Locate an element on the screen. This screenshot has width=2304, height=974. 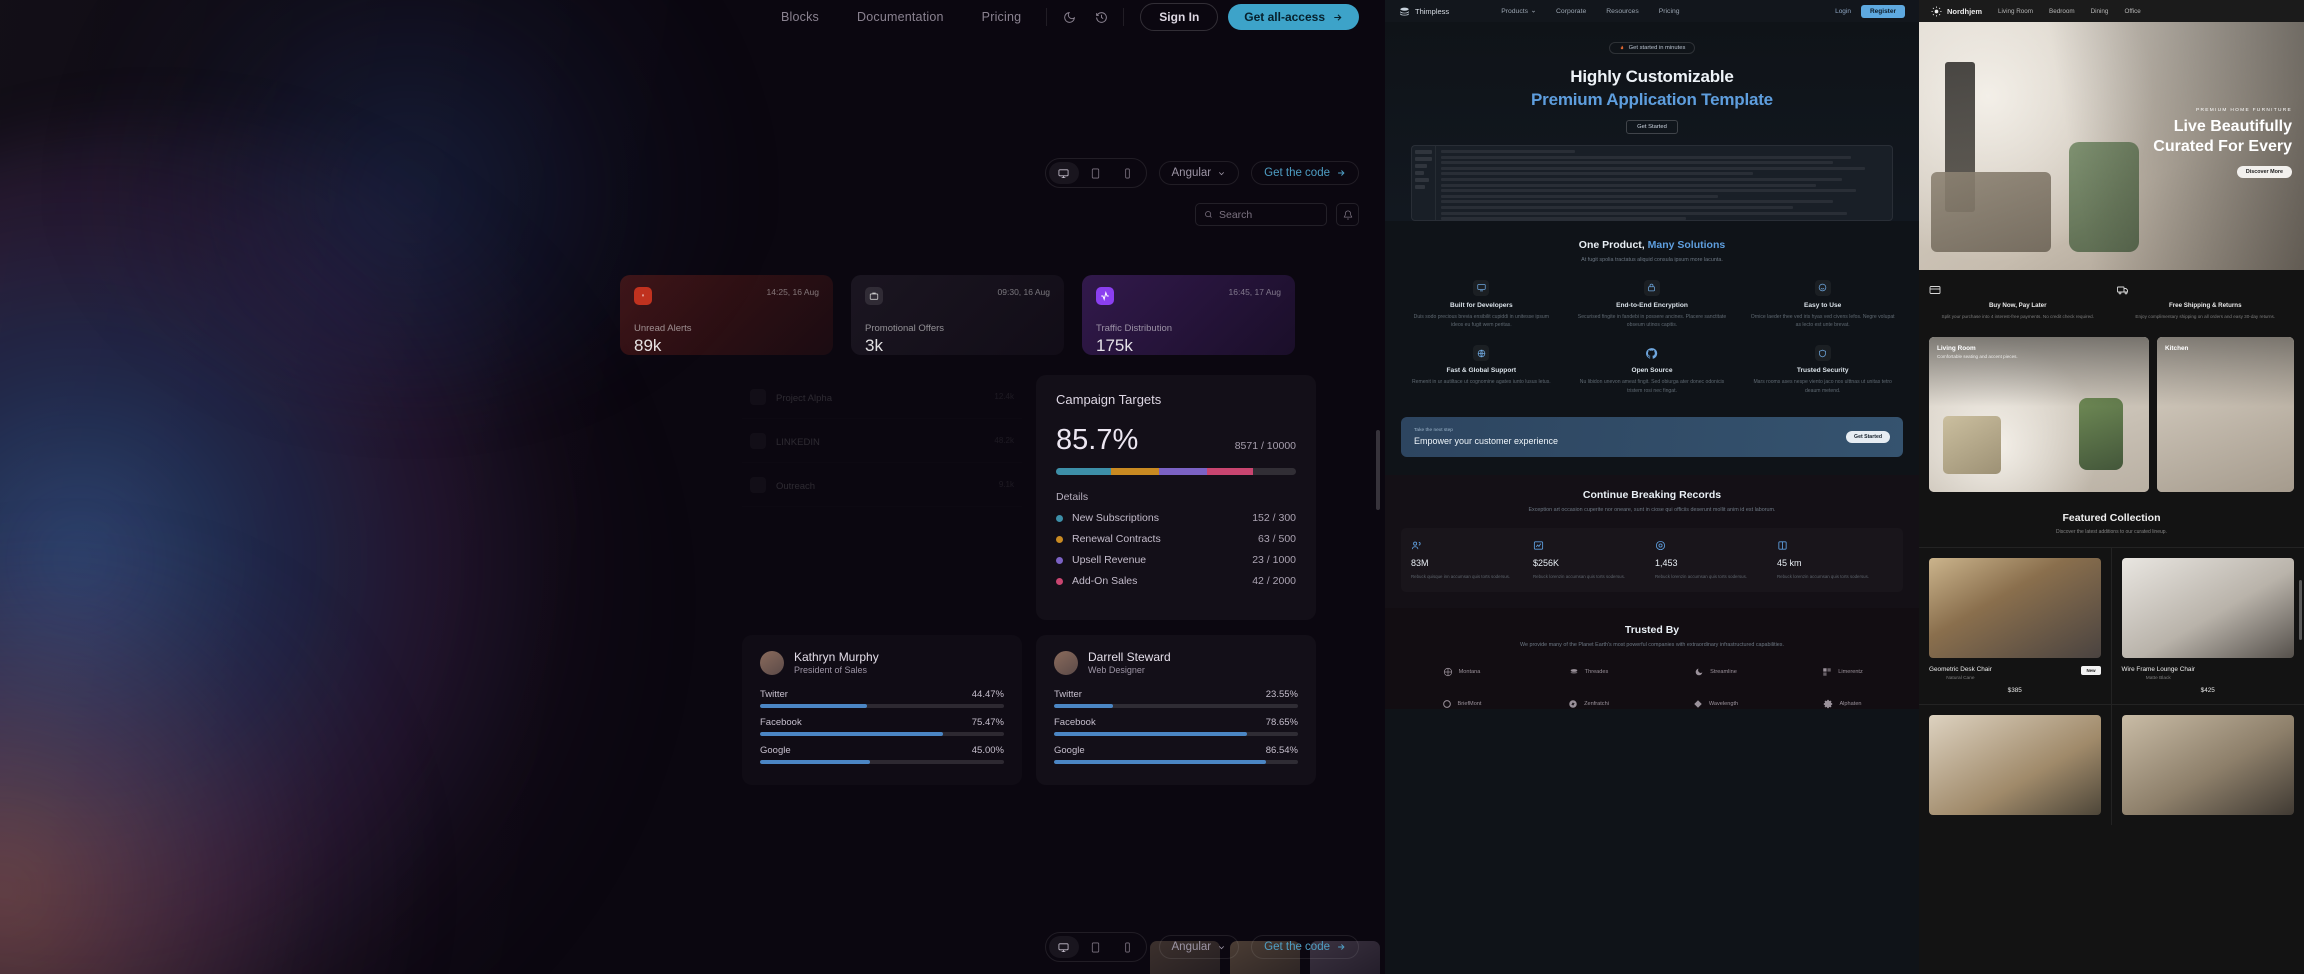
store-scrollbar-thumb is located at coordinates (2300, 610).